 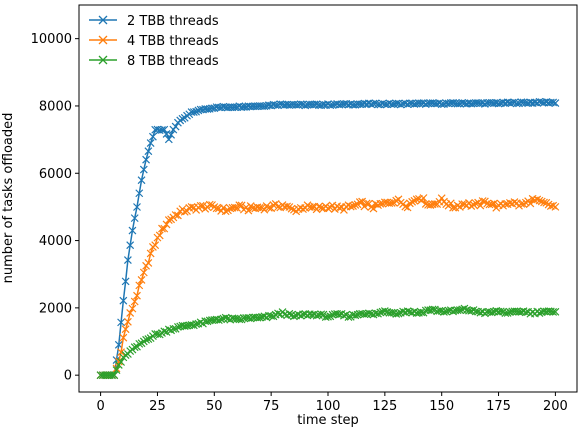 I want to click on y-tick-label: 0, so click(x=68, y=376).